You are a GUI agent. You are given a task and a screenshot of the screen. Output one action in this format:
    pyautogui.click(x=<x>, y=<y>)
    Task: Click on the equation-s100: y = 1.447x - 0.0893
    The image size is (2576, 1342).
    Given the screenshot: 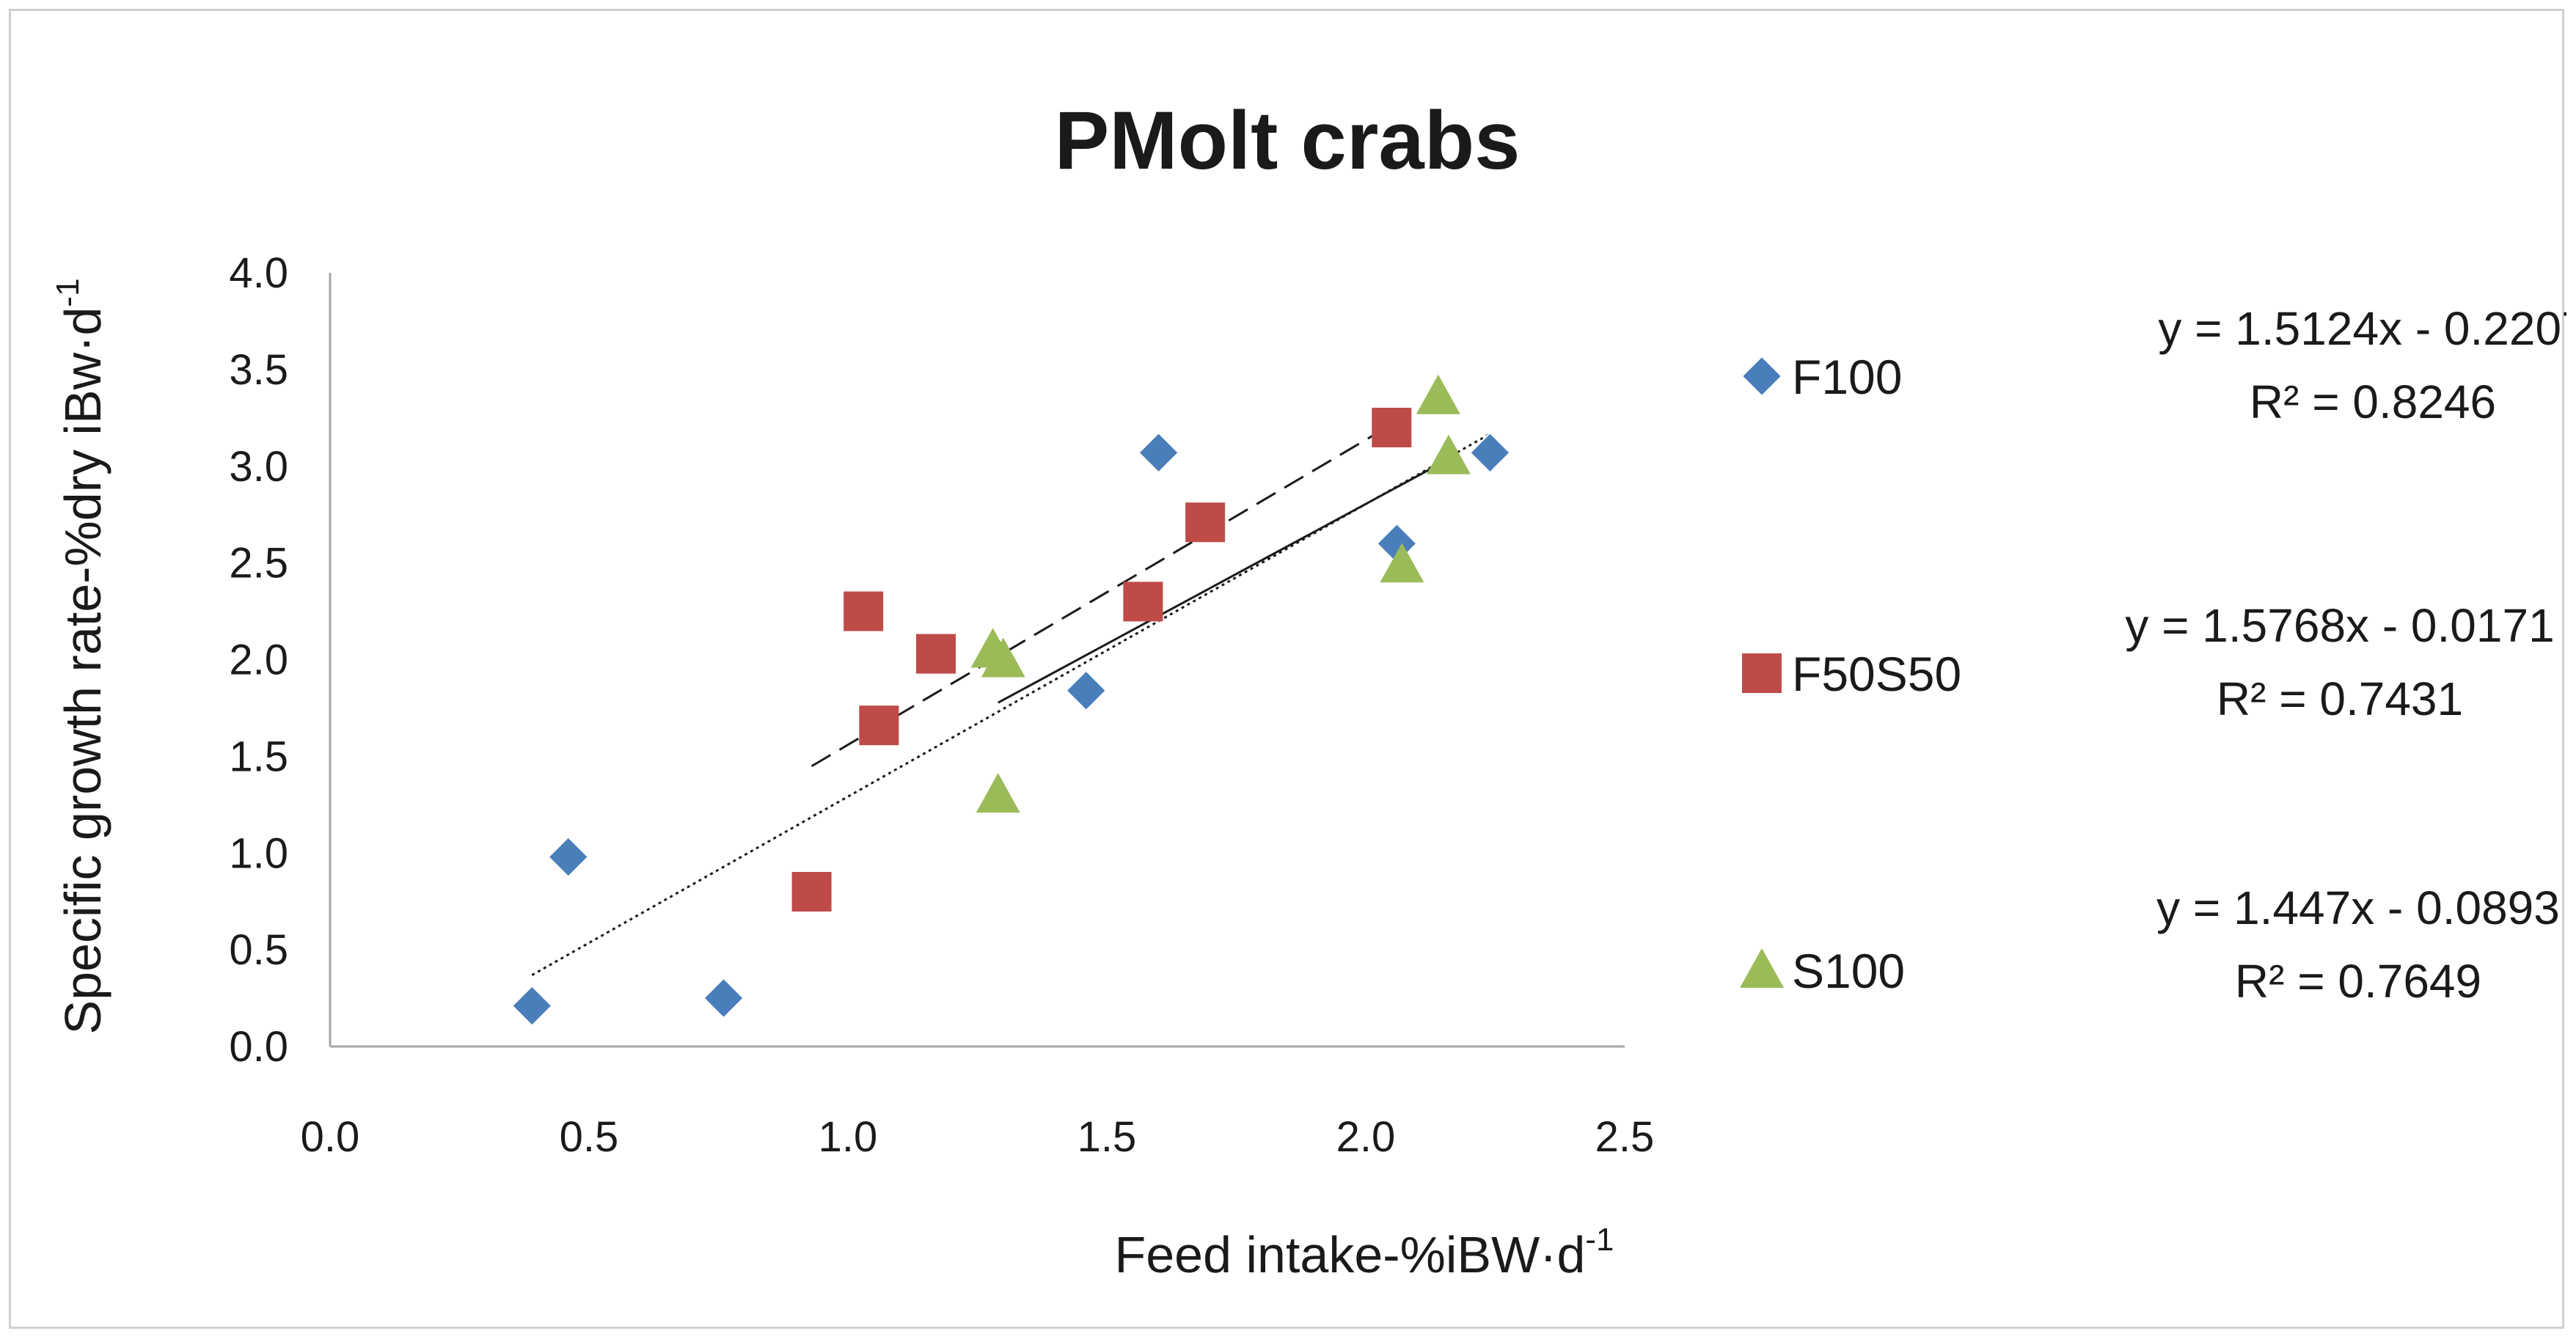 What is the action you would take?
    pyautogui.click(x=2358, y=907)
    